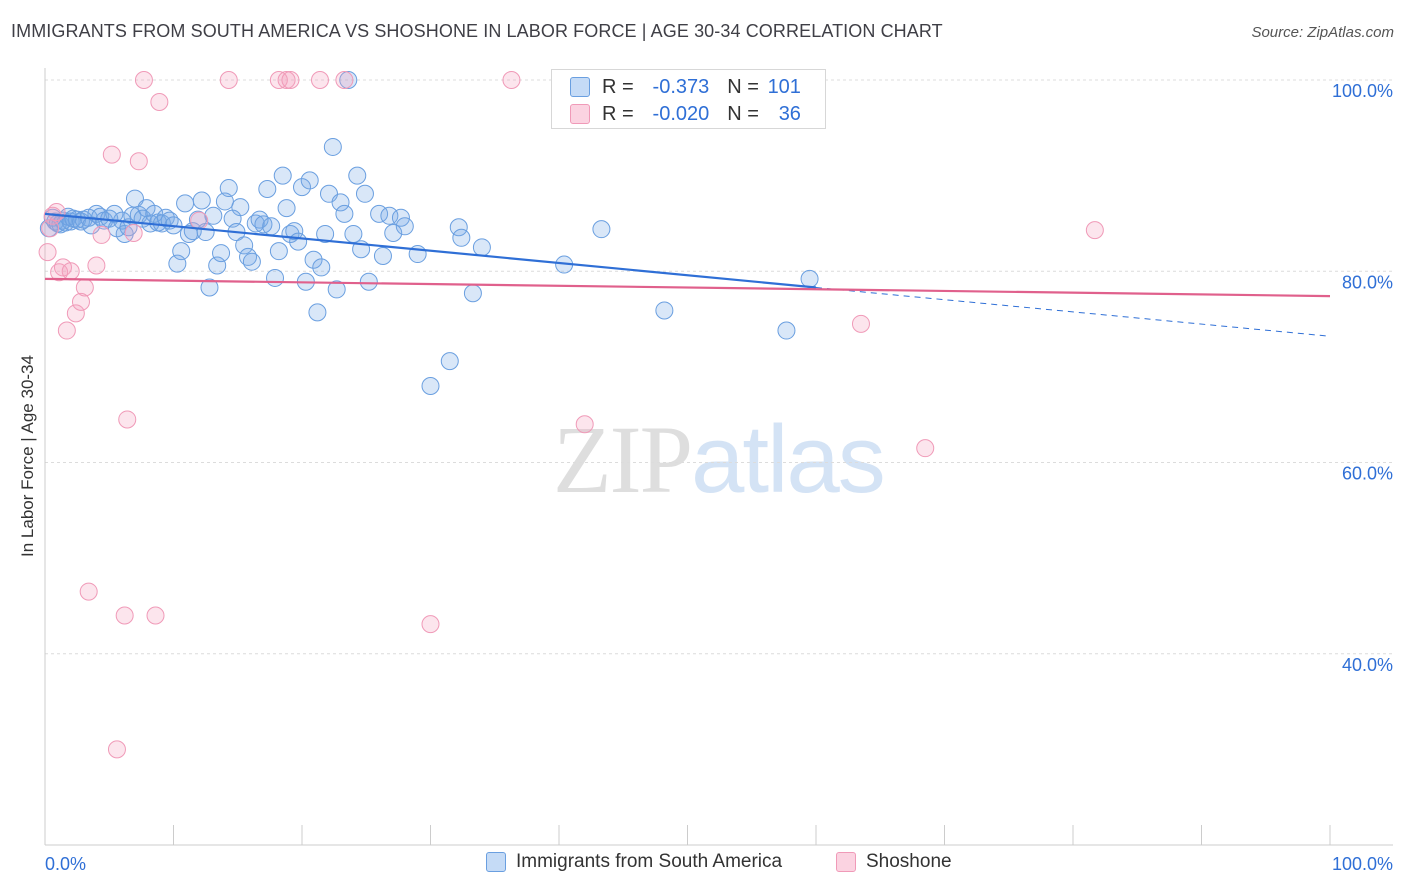 The image size is (1406, 892). I want to click on x-tick-label: 100.0%, so click(1362, 864).